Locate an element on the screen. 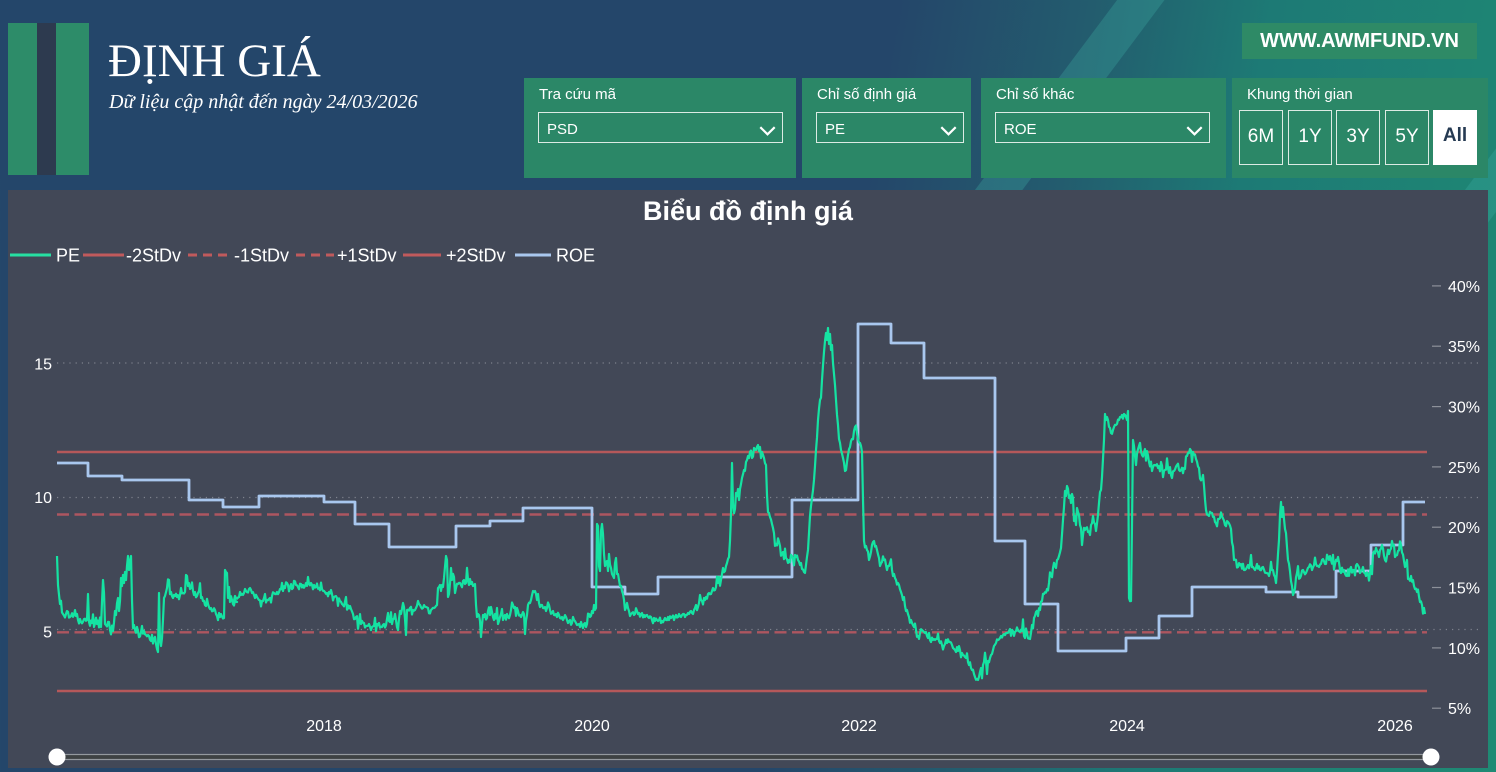 Image resolution: width=1496 pixels, height=772 pixels. svg-text: 40% is located at coordinates (1464, 287).